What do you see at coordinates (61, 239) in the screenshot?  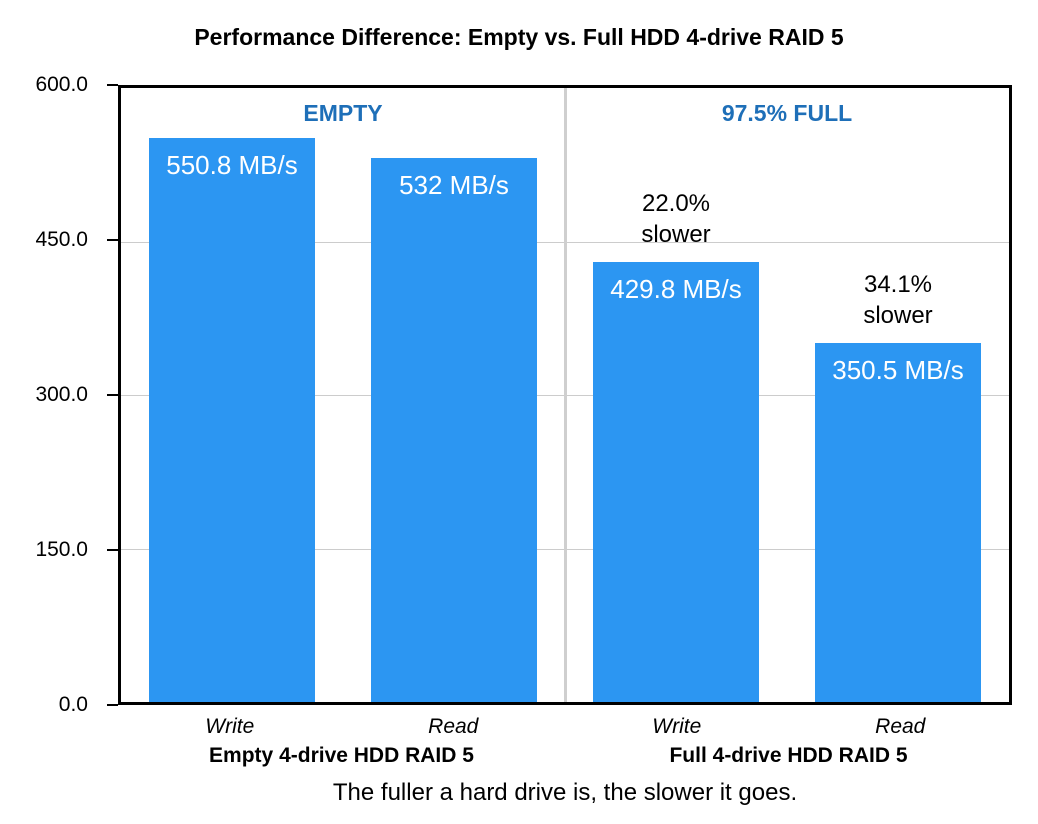 I see `y-axis-tick-label: 450.0` at bounding box center [61, 239].